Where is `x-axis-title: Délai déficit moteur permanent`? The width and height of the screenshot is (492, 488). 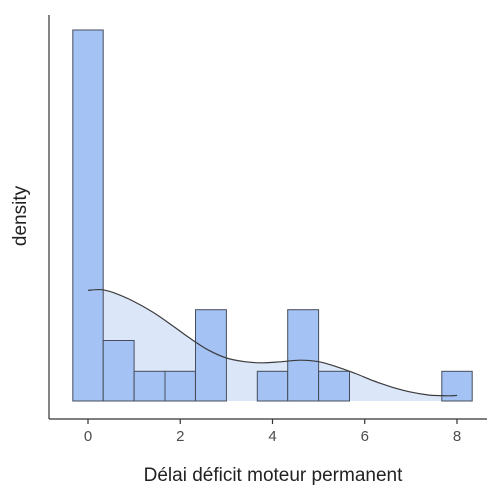
x-axis-title: Délai déficit moteur permanent is located at coordinates (273, 475).